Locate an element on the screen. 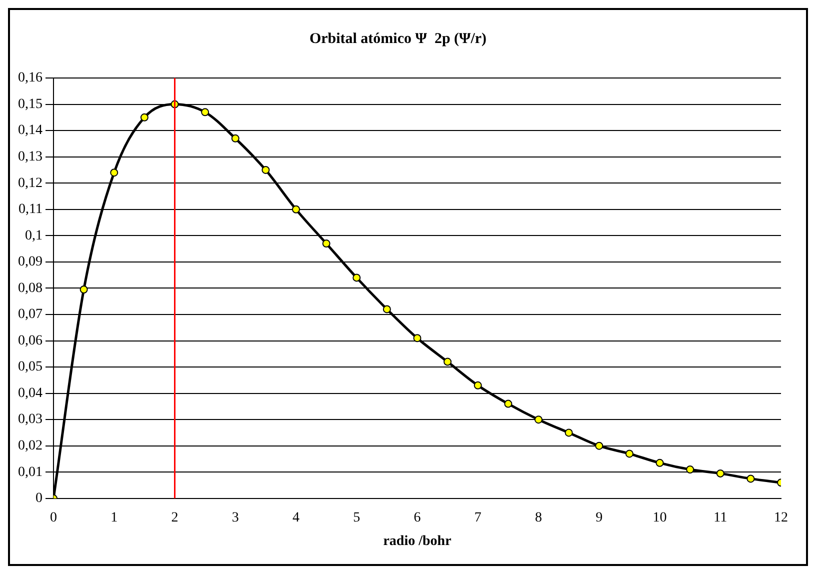 The width and height of the screenshot is (823, 581). x-tick-label: 6 is located at coordinates (417, 518).